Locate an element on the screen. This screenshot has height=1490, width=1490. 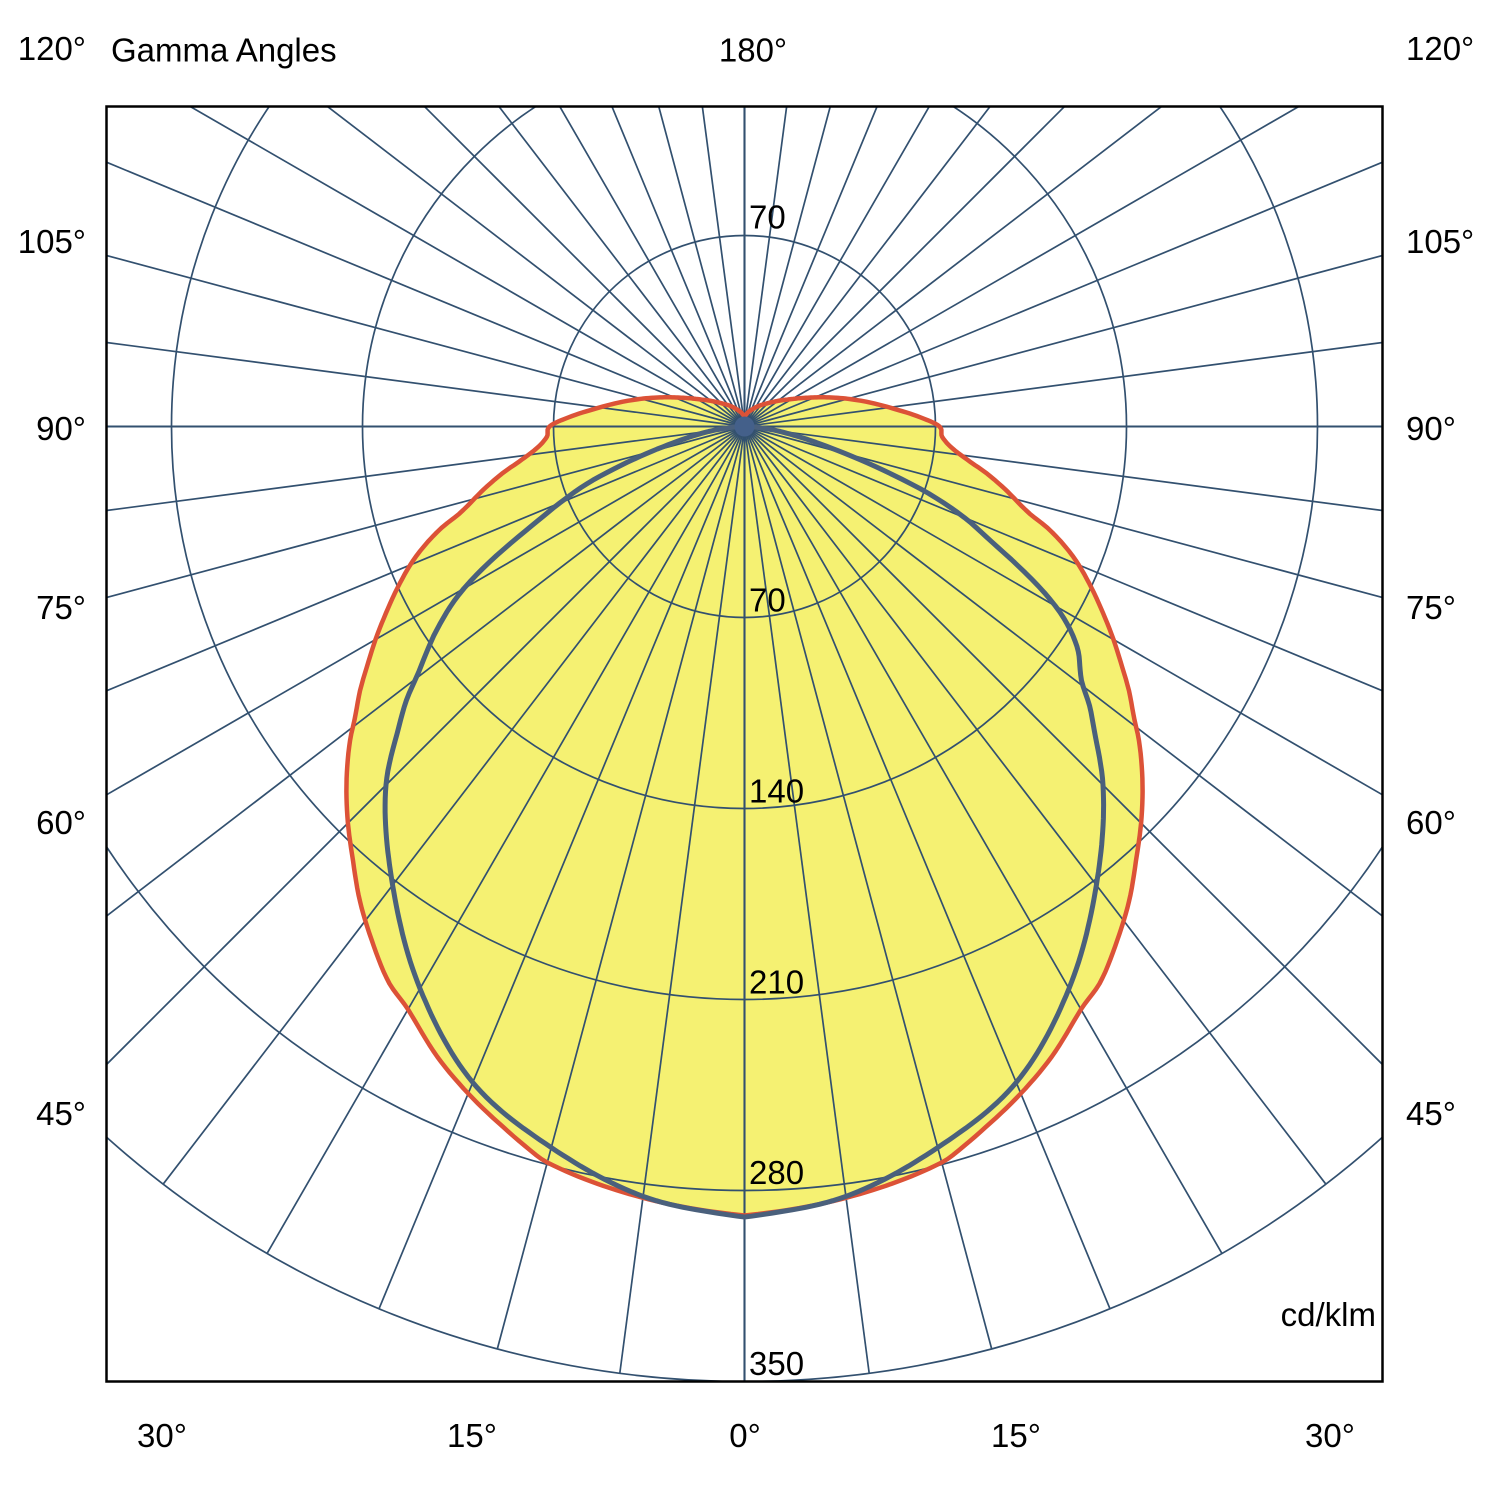
svg-text: 0° is located at coordinates (745, 1435).